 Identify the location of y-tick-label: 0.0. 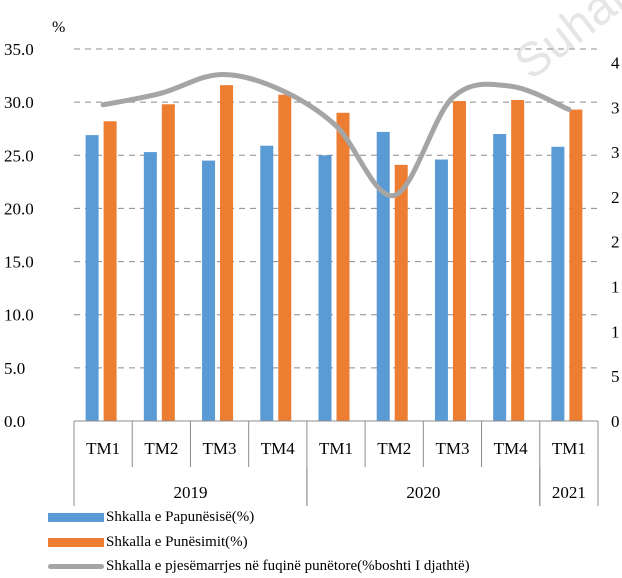
(14, 421).